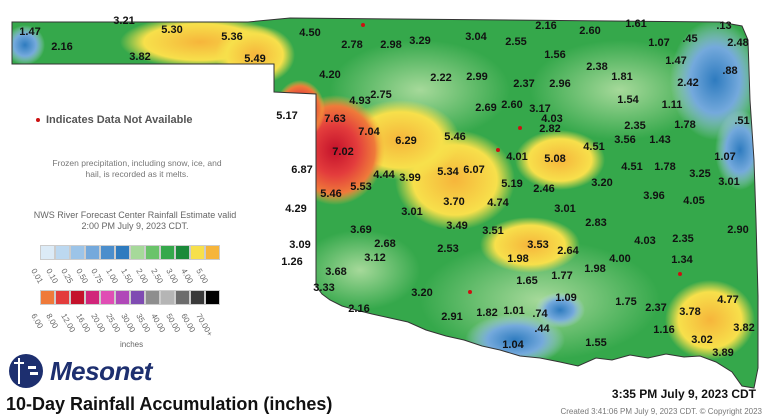 This screenshot has height=420, width=770. I want to click on station-value: 4.01, so click(516, 157).